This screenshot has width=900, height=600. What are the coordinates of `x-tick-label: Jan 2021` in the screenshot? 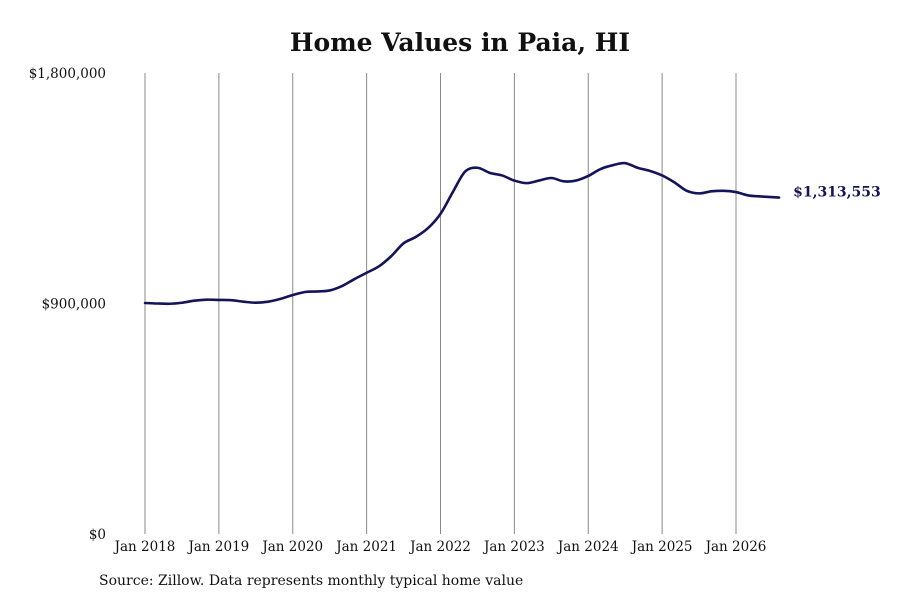 It's located at (365, 547).